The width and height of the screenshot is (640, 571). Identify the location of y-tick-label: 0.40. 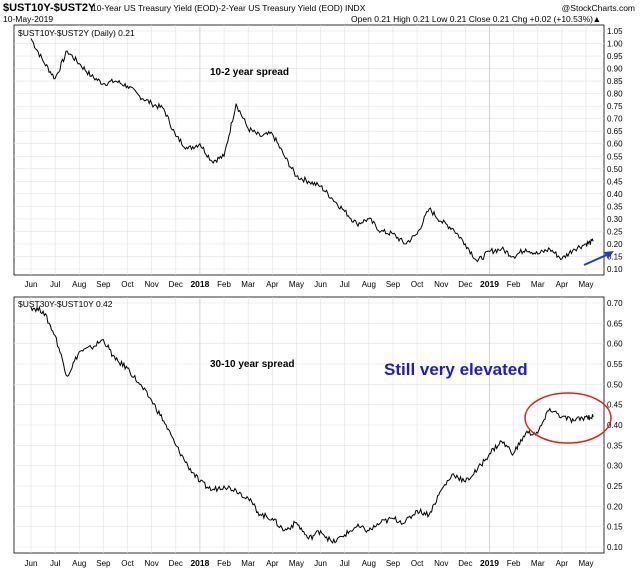
(615, 425).